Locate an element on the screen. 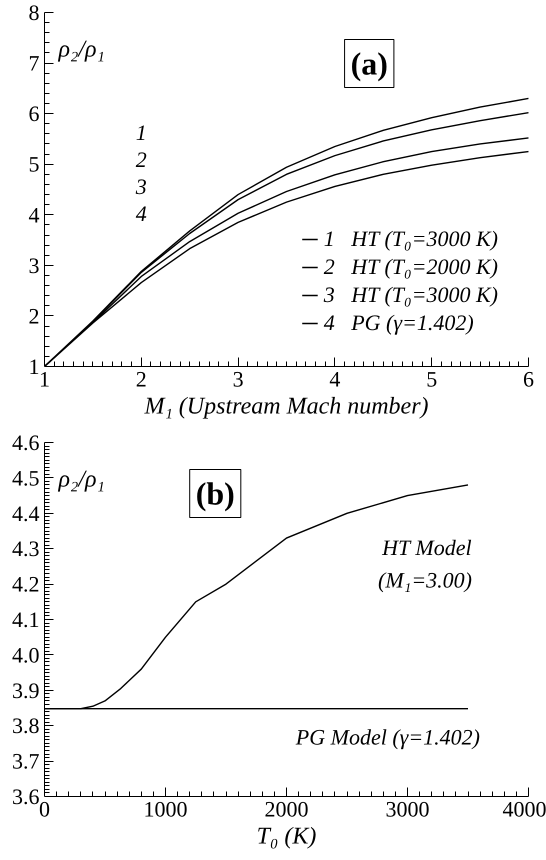  y-tick-label: 3.7 is located at coordinates (26, 761).